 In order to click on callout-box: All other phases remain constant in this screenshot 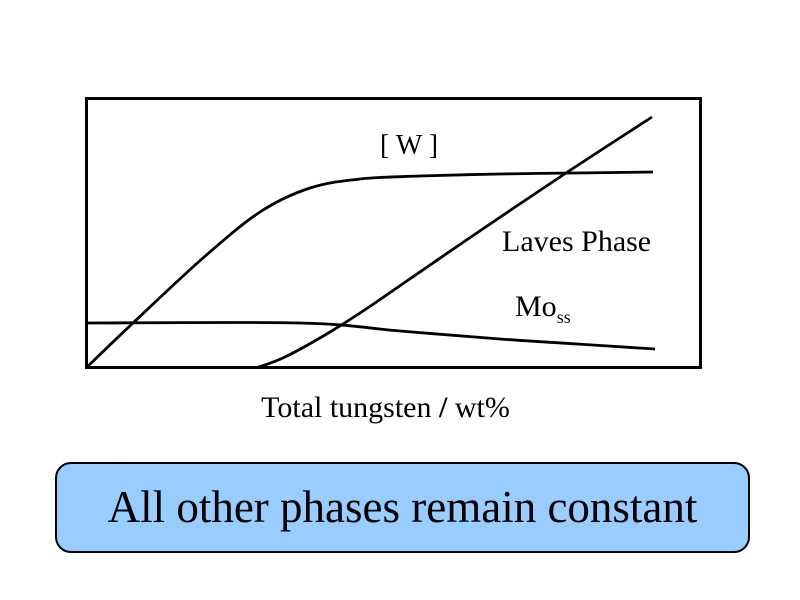, I will do `click(402, 507)`.